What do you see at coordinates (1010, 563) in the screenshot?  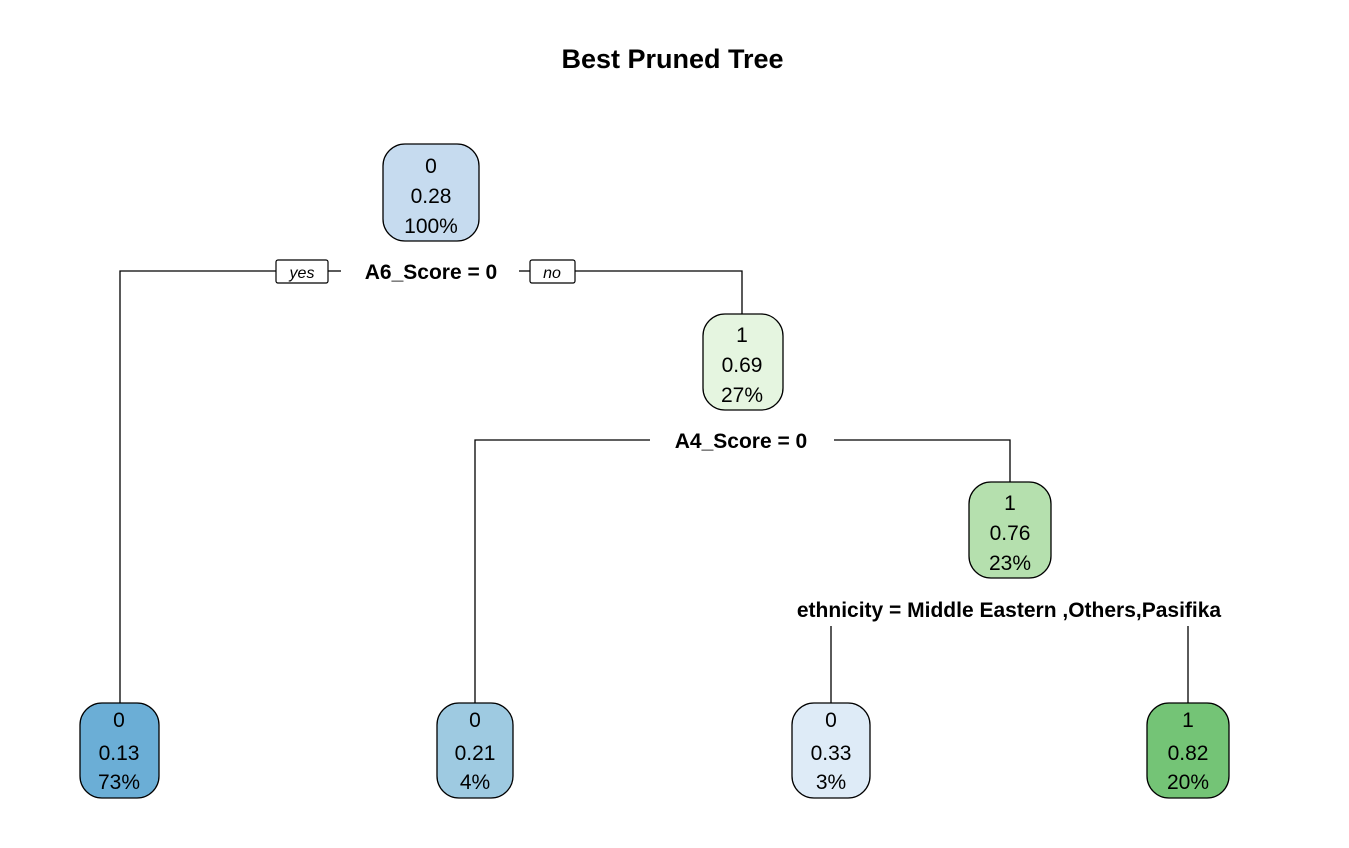 I see `node-pct: 23%` at bounding box center [1010, 563].